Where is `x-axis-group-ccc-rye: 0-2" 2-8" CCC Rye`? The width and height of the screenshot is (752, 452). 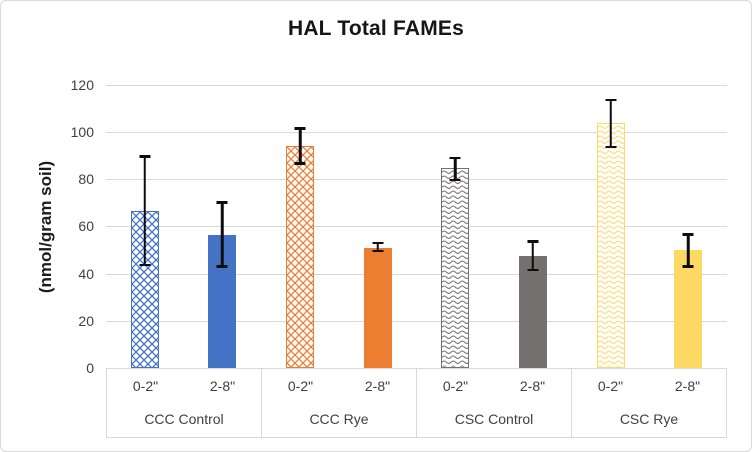 x-axis-group-ccc-rye: 0-2" 2-8" CCC Rye is located at coordinates (339, 402).